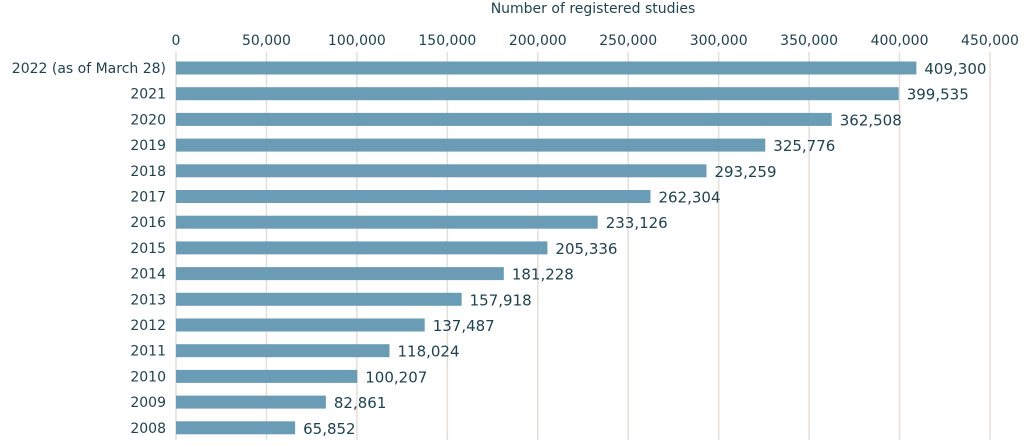 The width and height of the screenshot is (1024, 447). I want to click on value-label: 409,300, so click(955, 69).